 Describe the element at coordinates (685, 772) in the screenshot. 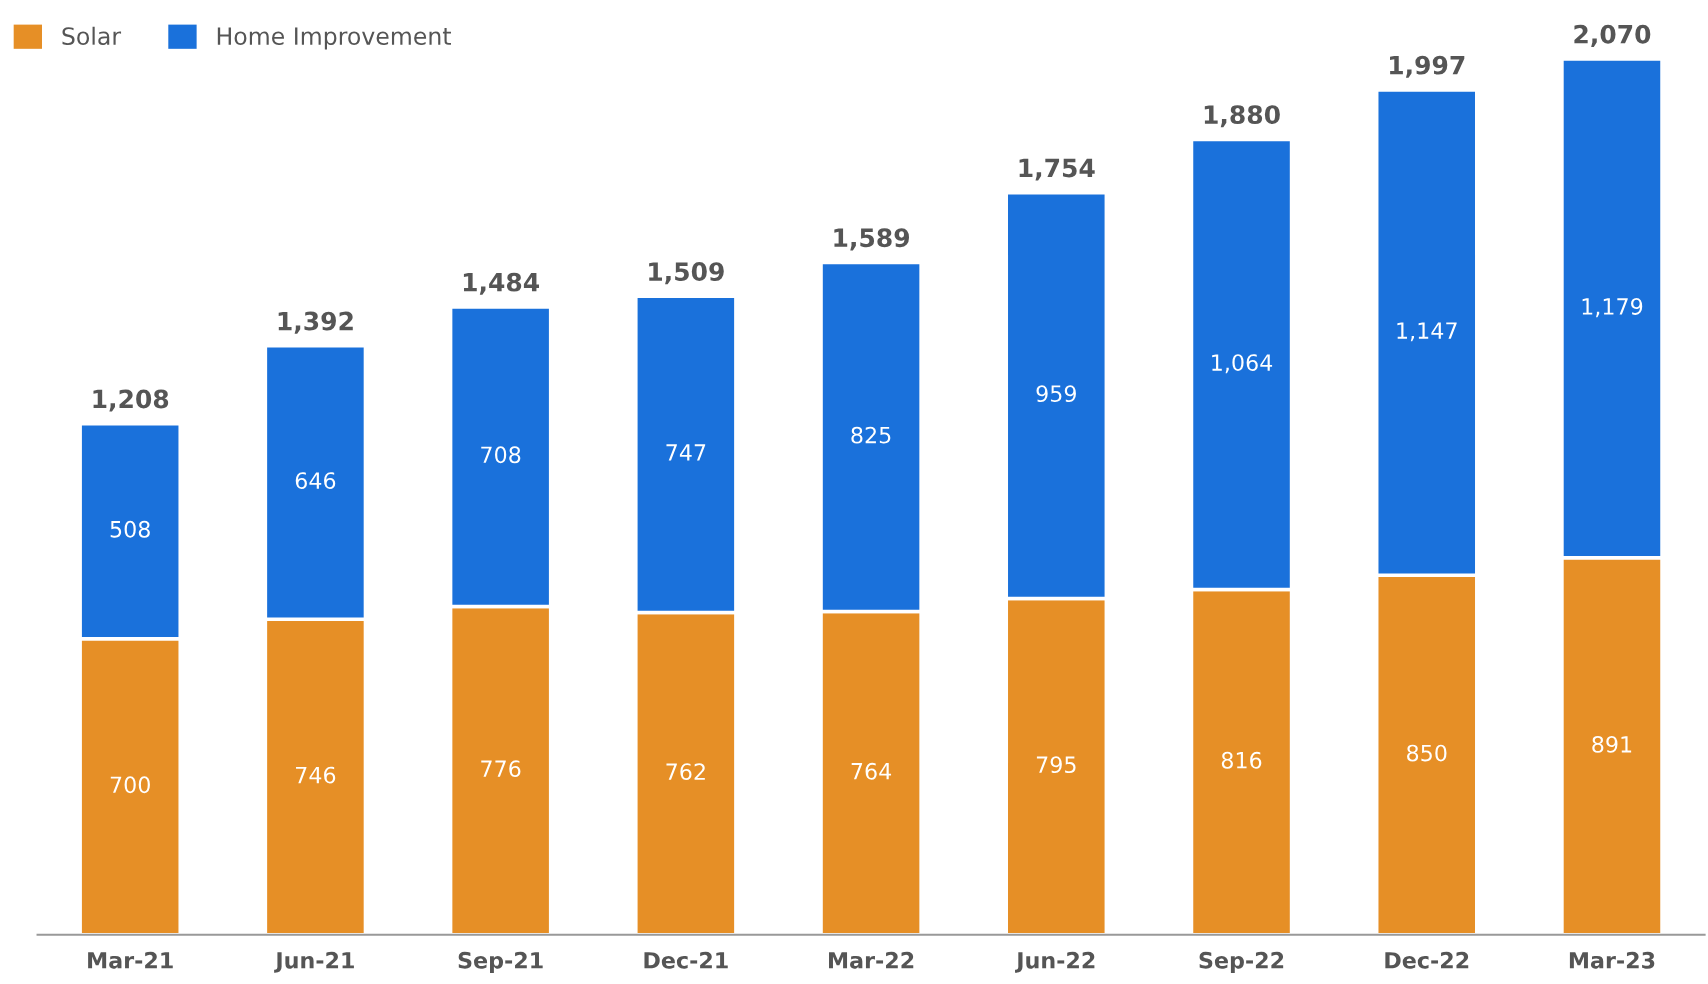

I see `data-label: 762` at that location.